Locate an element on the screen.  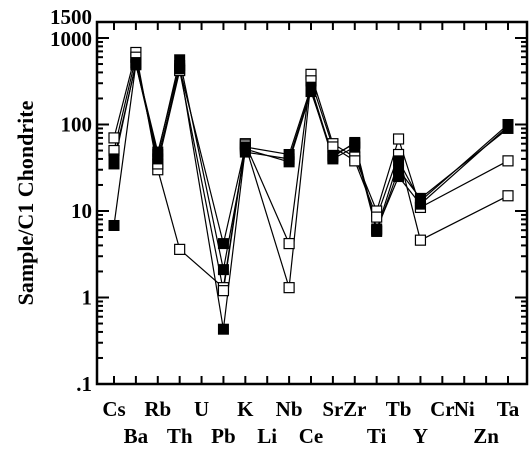
y-tick-label: 100 is located at coordinates (77, 125).